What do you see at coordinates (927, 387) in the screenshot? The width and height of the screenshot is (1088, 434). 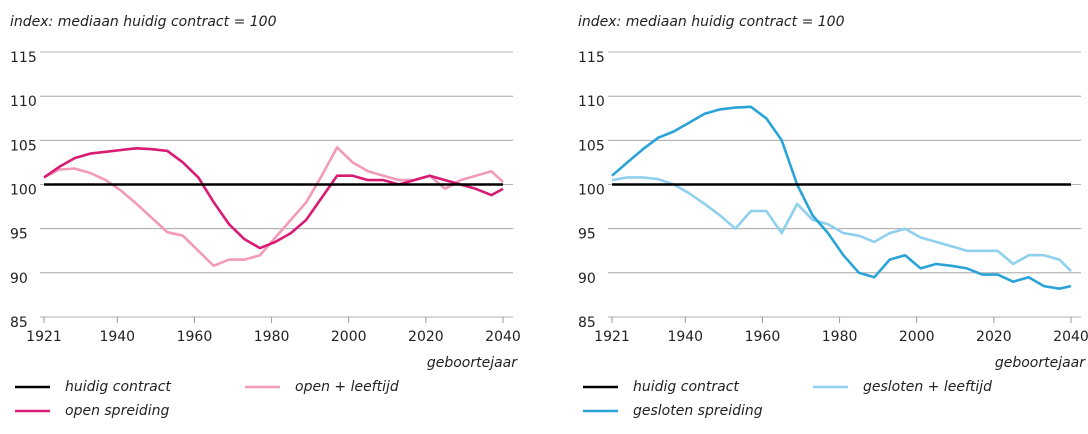 I see `legend-label: gesloten + leeftijd` at bounding box center [927, 387].